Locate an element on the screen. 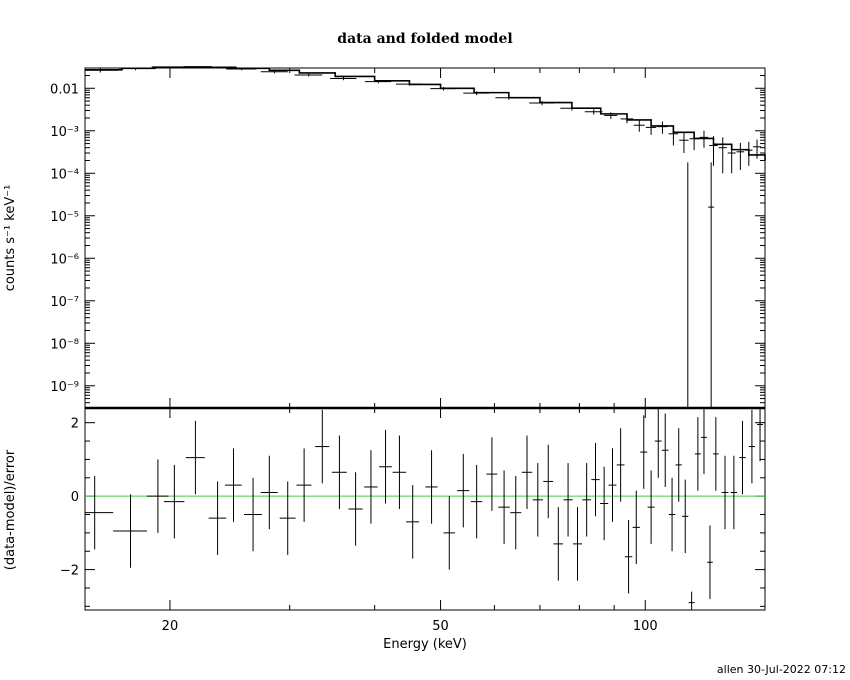  top-y-tick-label: 10⁻³ is located at coordinates (64, 132).